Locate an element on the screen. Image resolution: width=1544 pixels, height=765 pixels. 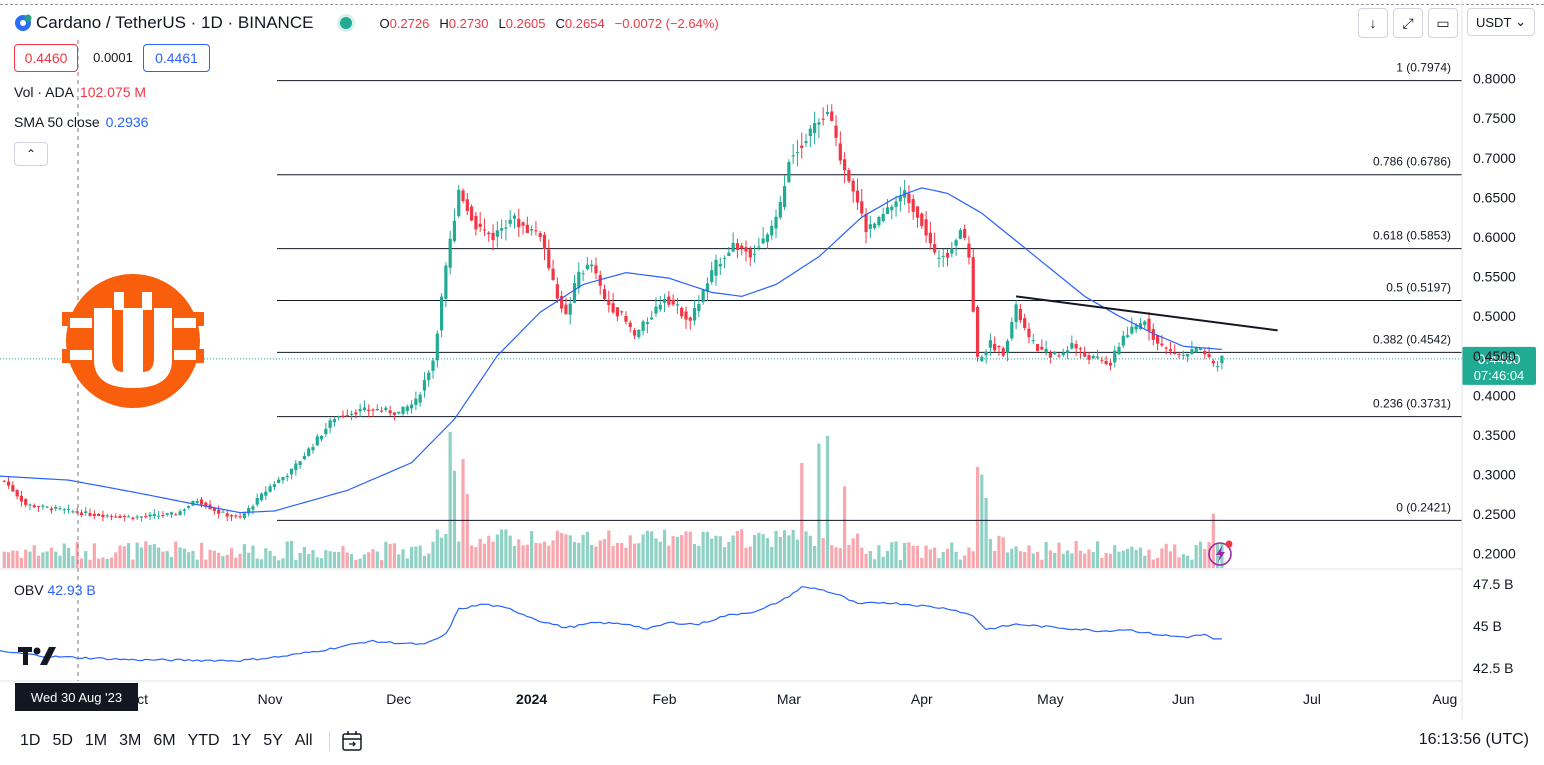
buy-price-button: 0.4461 is located at coordinates (176, 58).